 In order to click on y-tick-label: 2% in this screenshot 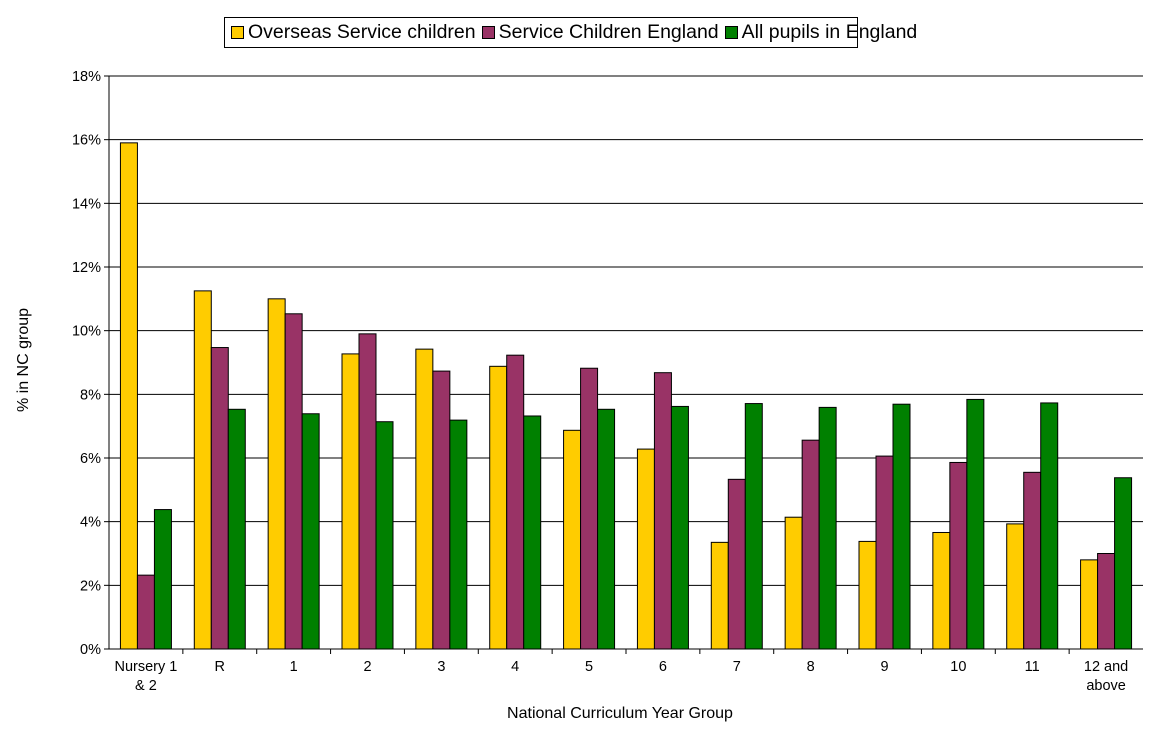, I will do `click(90, 586)`.